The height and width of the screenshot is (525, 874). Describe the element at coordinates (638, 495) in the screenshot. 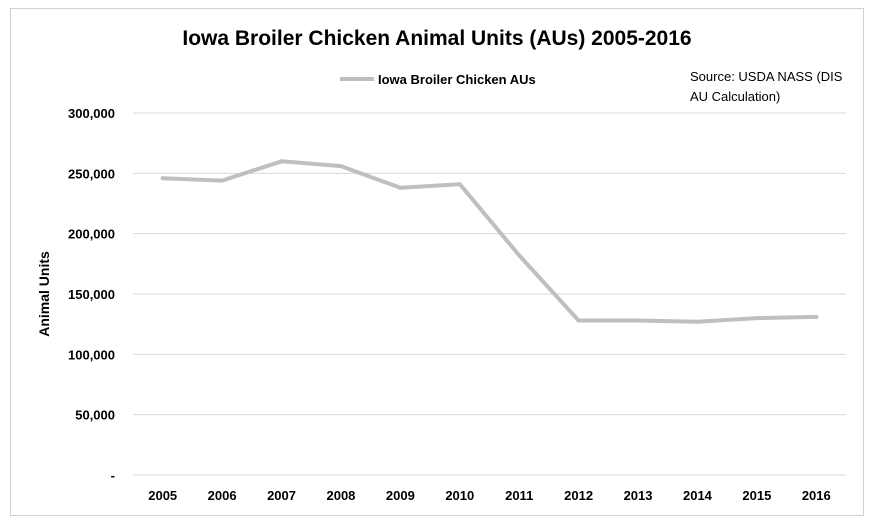

I see `x-tick-label: 2013` at that location.